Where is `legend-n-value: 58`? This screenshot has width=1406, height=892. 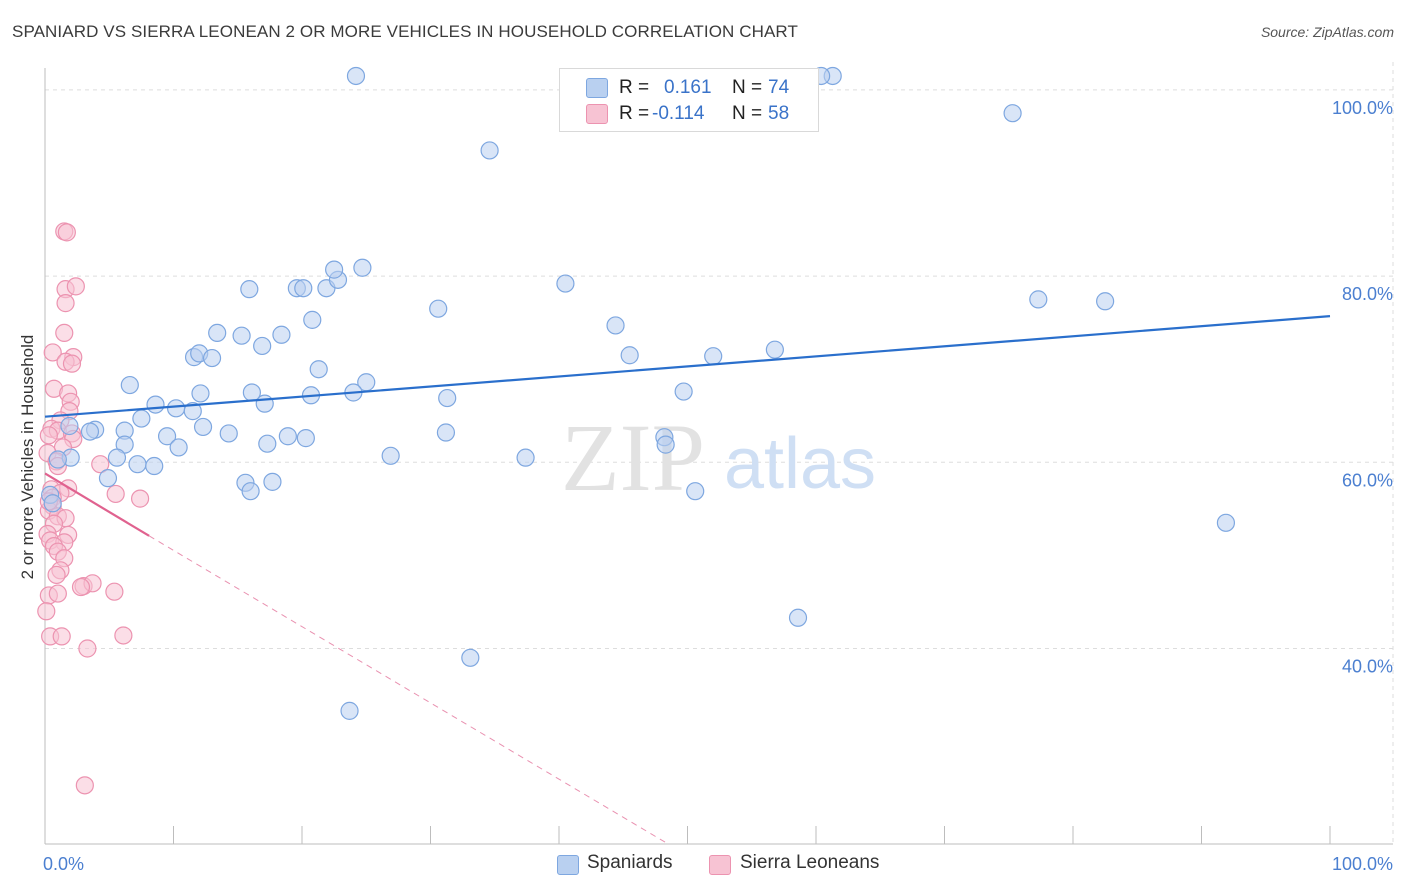
legend-n-value: 58 is located at coordinates (779, 113).